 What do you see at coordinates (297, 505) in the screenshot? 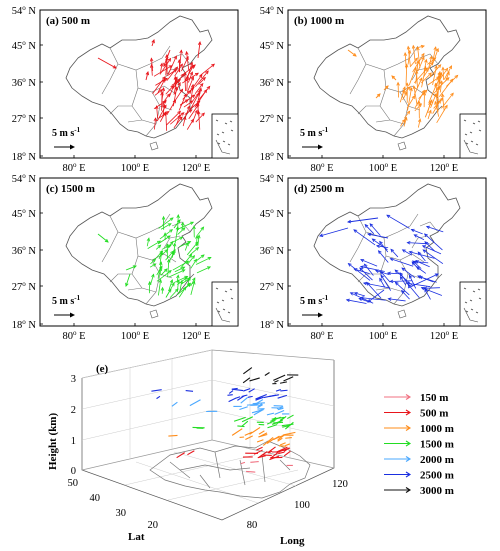
I see `panel-e-lon-ticks: 80 100 120` at bounding box center [297, 505].